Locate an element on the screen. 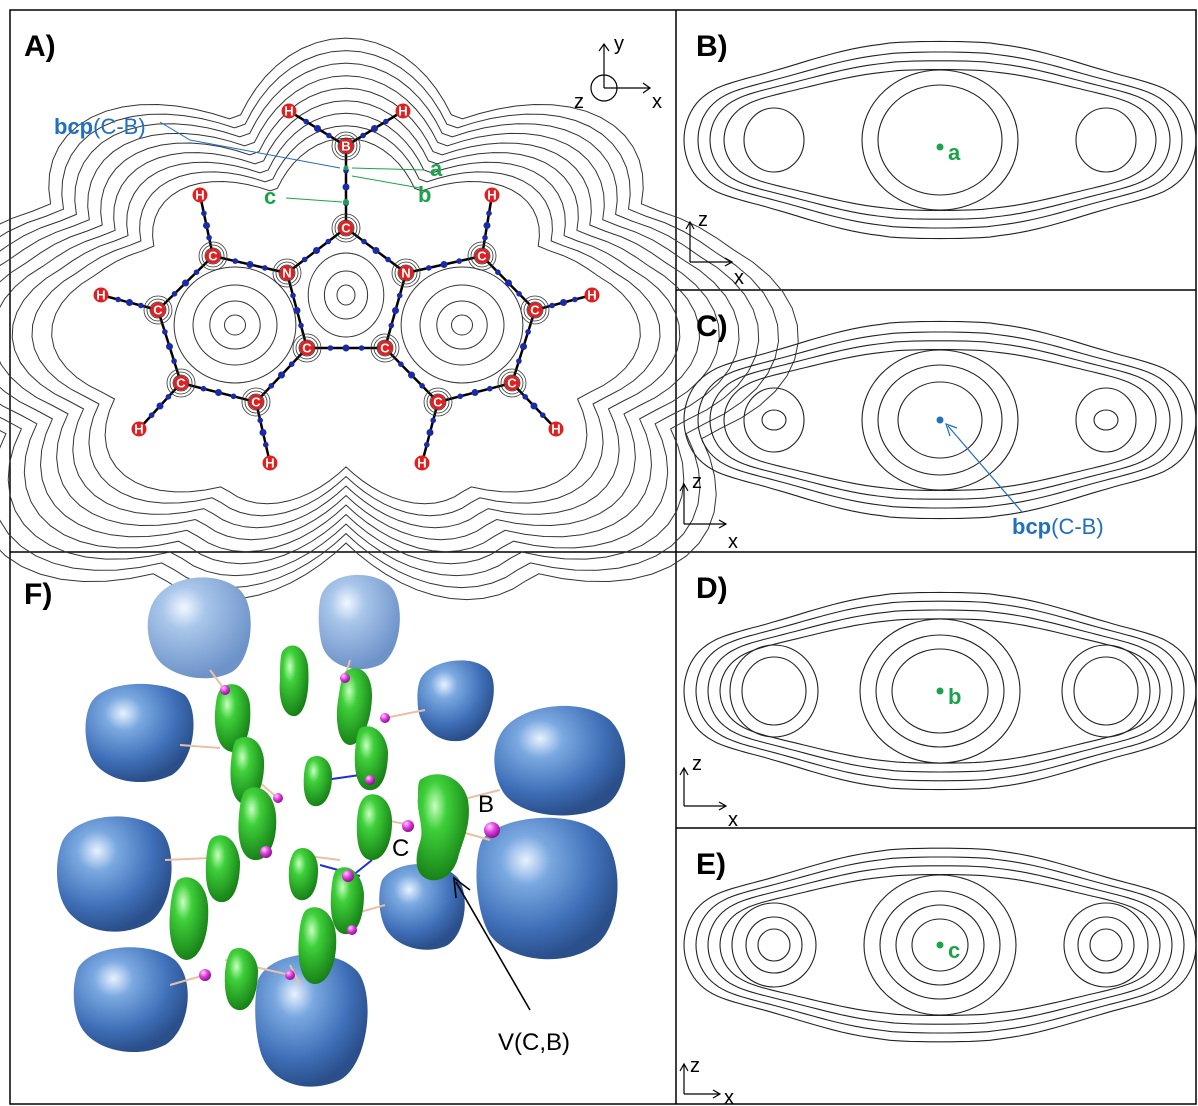  panel-a-axis-z: z is located at coordinates (579, 102).